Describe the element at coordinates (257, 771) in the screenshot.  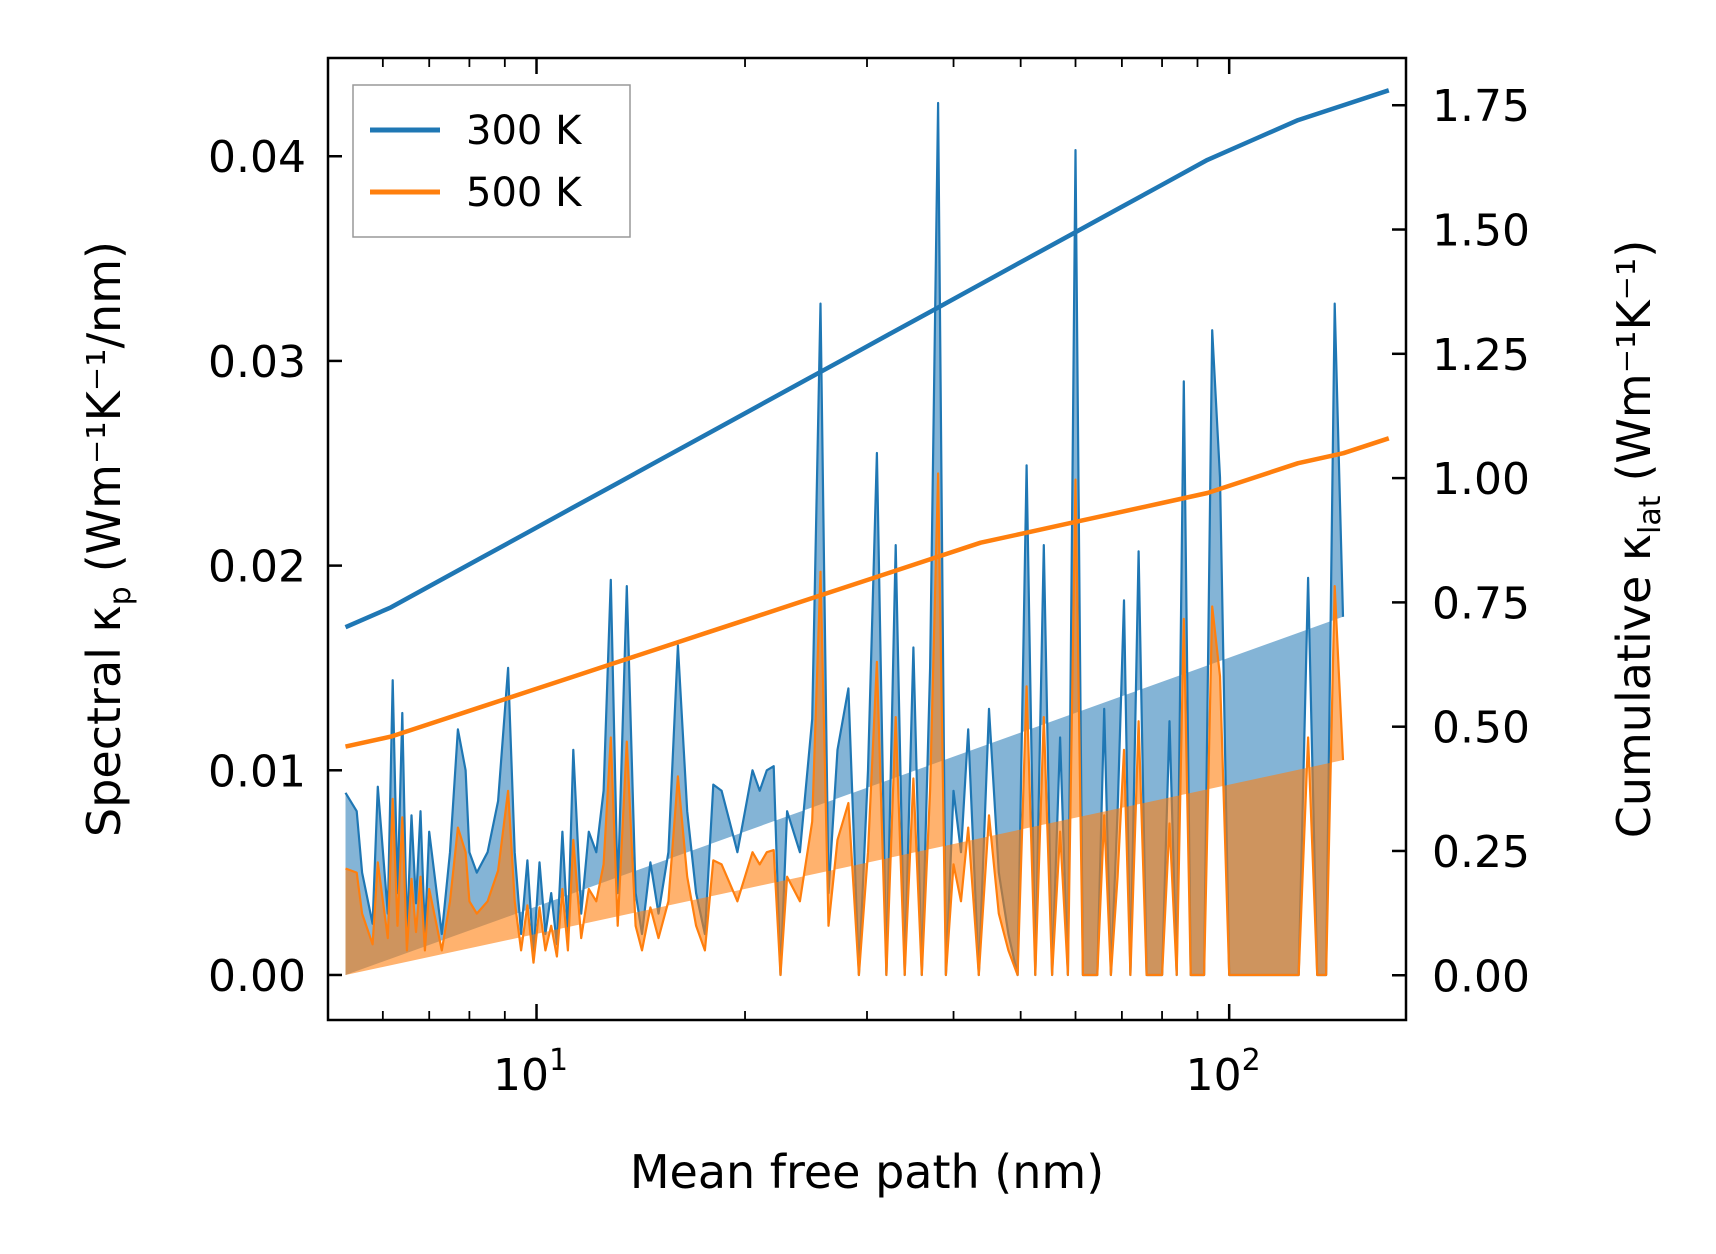
I see `y-left-tick-label-1: 0.01` at that location.